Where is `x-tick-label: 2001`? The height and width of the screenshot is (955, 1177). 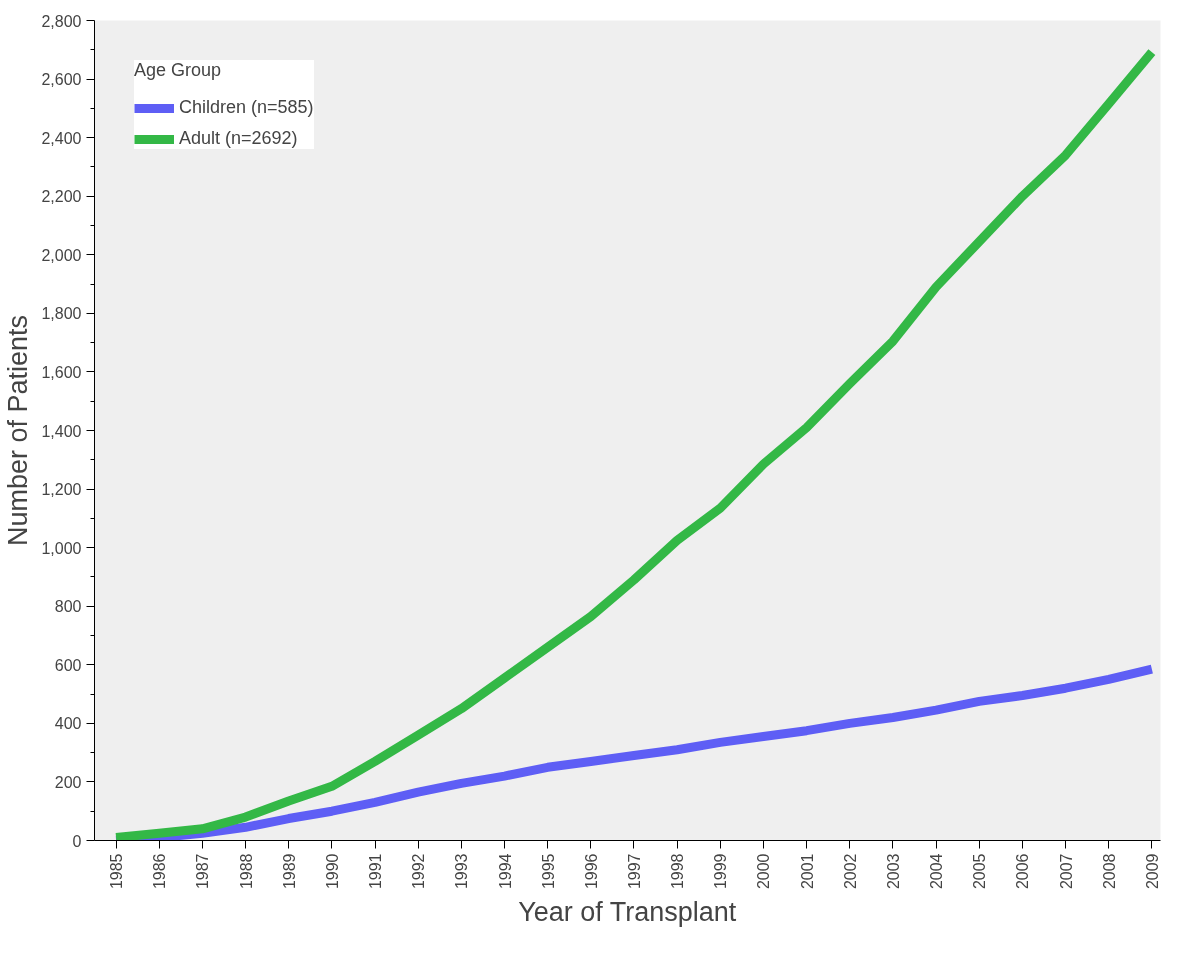
x-tick-label: 2001 is located at coordinates (807, 871).